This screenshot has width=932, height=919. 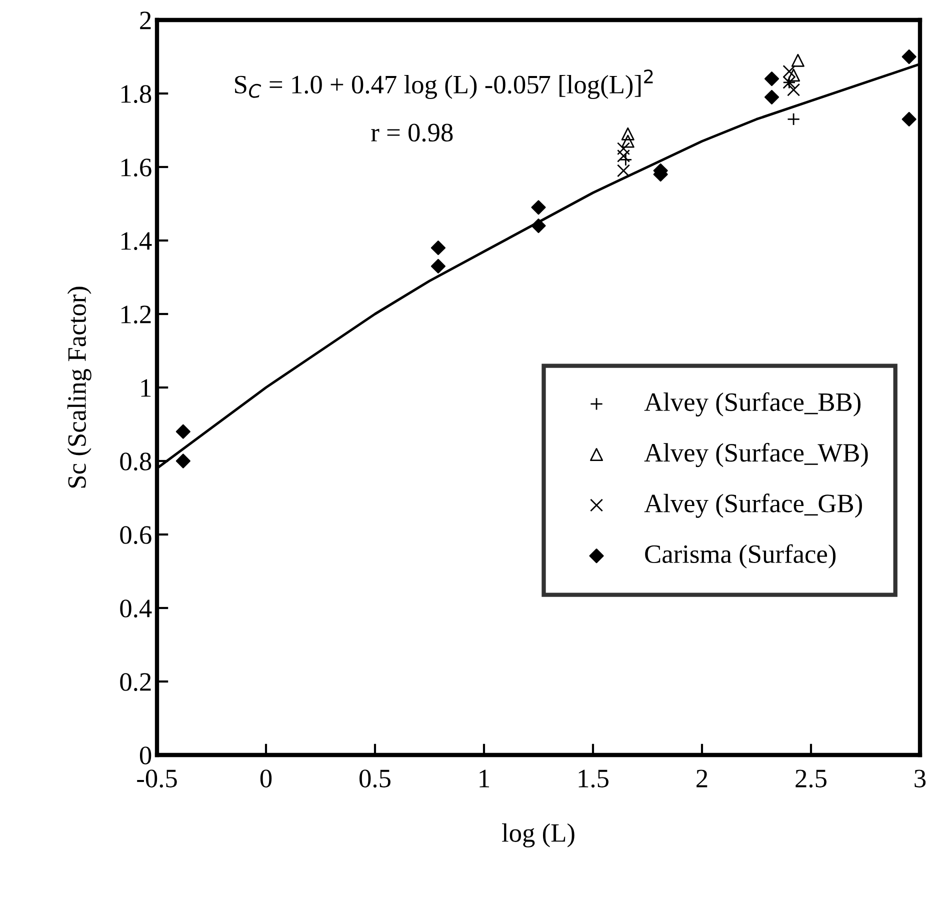 What do you see at coordinates (740, 556) in the screenshot?
I see `legend-label: Carisma (Surface)` at bounding box center [740, 556].